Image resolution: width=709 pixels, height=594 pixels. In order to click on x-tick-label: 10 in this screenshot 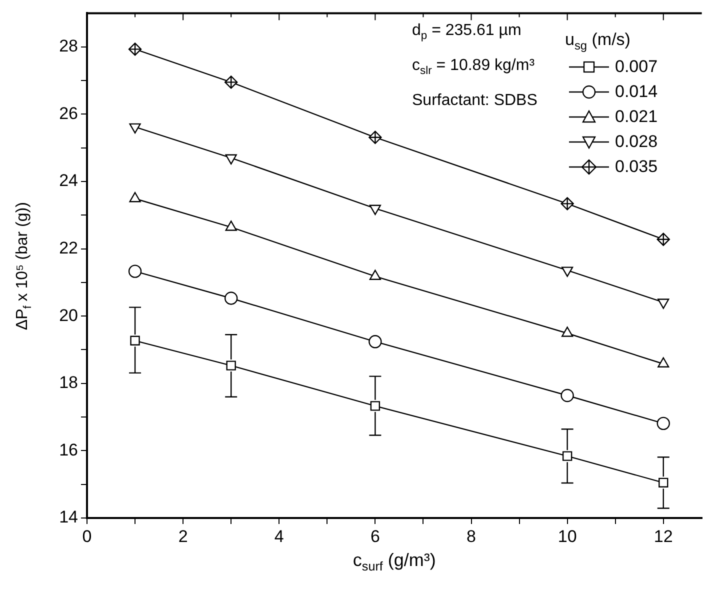, I will do `click(567, 536)`.